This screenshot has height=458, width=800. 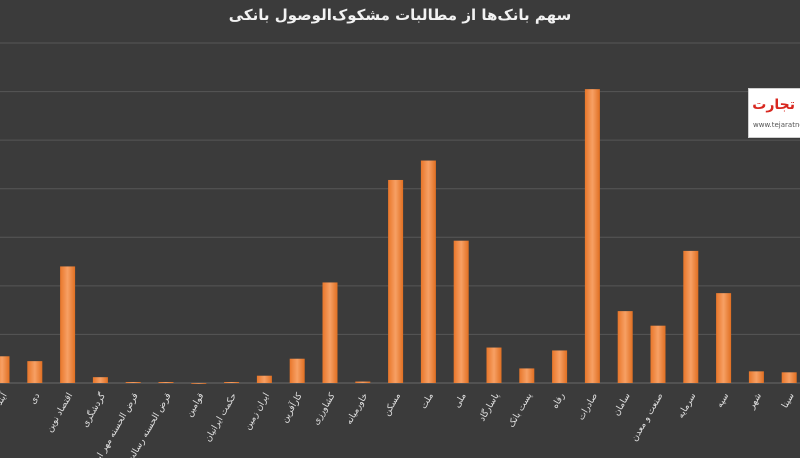 I want to click on x-tick-label: پست بانک, so click(x=521, y=410).